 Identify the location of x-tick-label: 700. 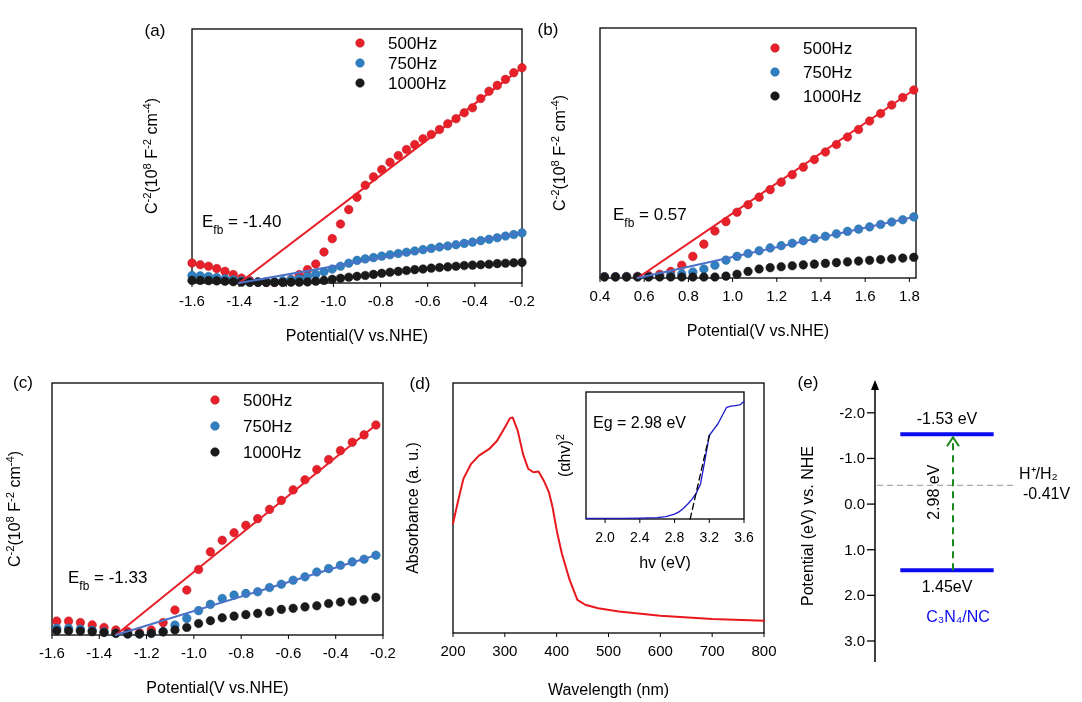
(712, 650).